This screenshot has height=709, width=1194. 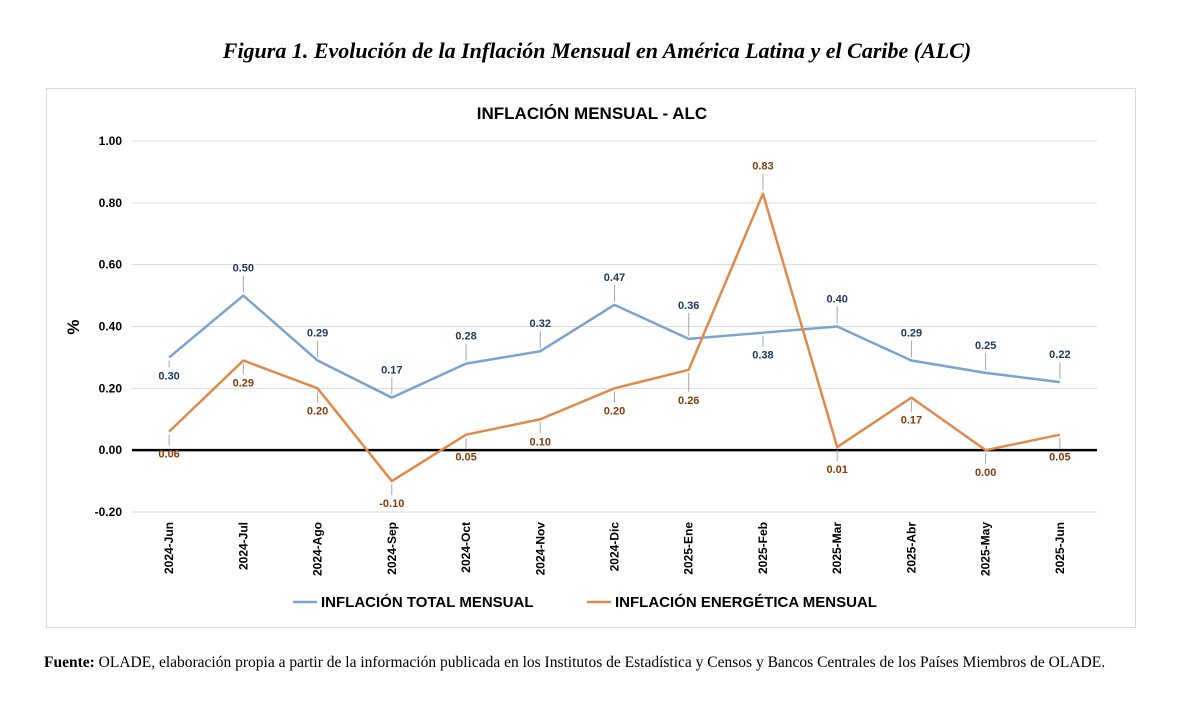 What do you see at coordinates (911, 421) in the screenshot?
I see `data-label-energetica: 0.17` at bounding box center [911, 421].